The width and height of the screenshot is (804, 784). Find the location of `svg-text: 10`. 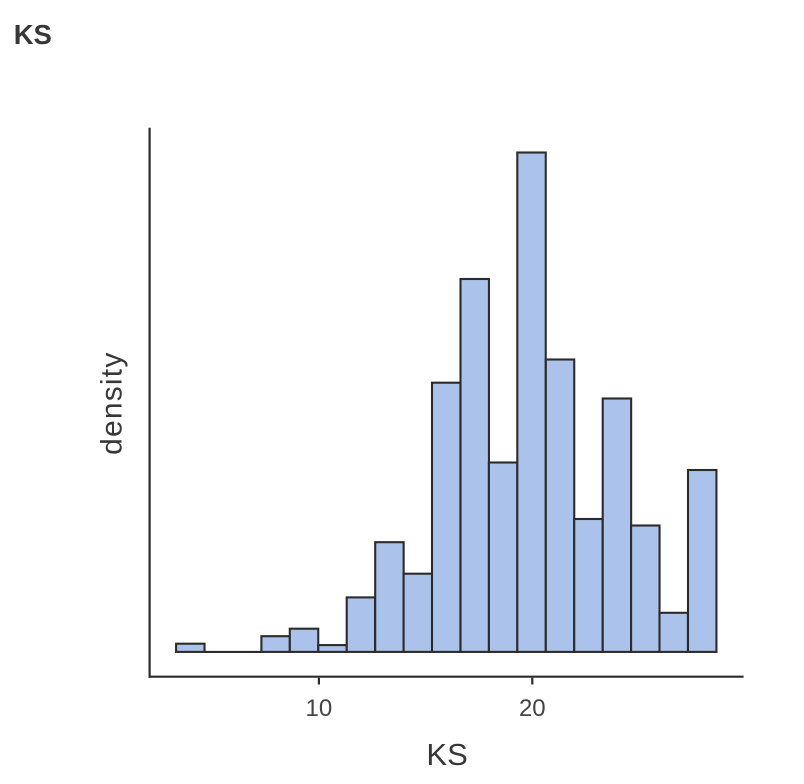

svg-text: 10 is located at coordinates (319, 708).